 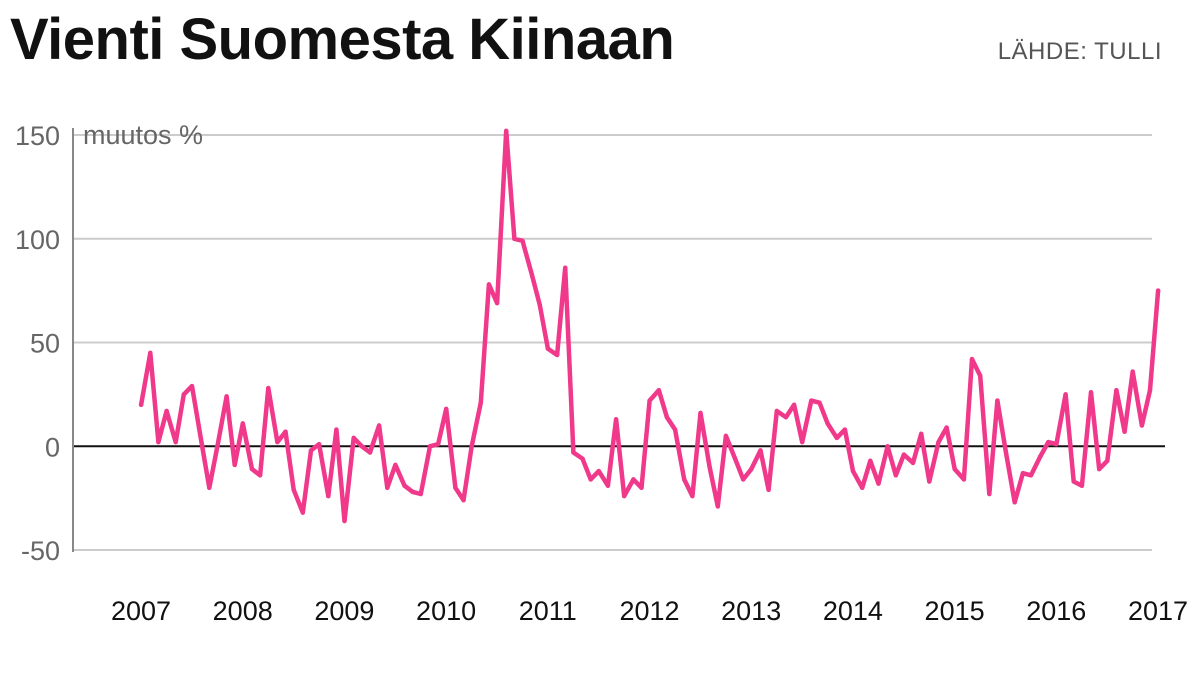 I want to click on y-tick-label: 50, so click(x=45, y=344).